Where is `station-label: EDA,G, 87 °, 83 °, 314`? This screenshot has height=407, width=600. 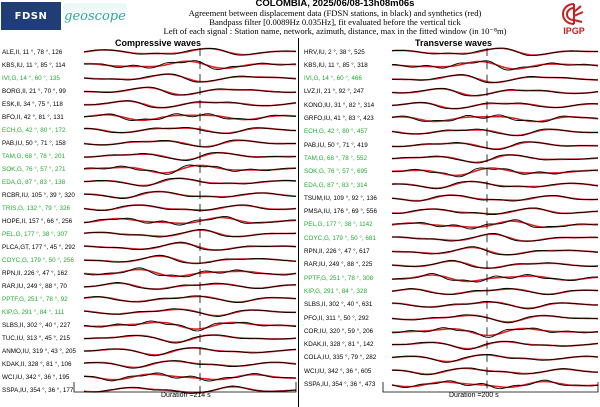 station-label: EDA,G, 87 °, 83 °, 314 is located at coordinates (336, 185).